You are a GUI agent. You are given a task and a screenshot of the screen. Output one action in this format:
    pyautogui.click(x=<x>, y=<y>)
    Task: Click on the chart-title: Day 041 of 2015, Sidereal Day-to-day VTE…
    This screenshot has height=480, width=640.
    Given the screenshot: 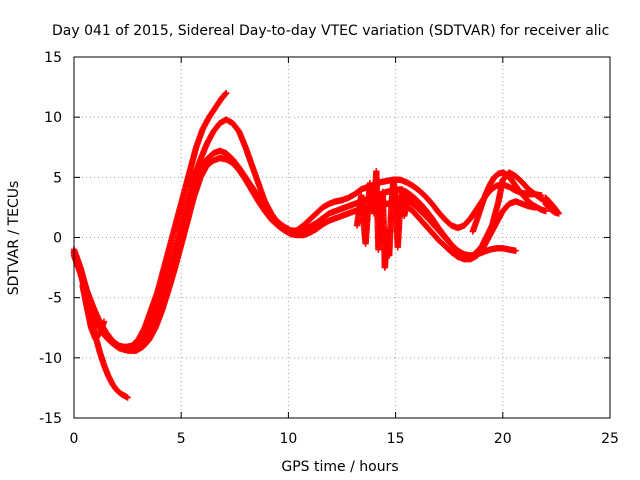 What is the action you would take?
    pyautogui.click(x=330, y=31)
    